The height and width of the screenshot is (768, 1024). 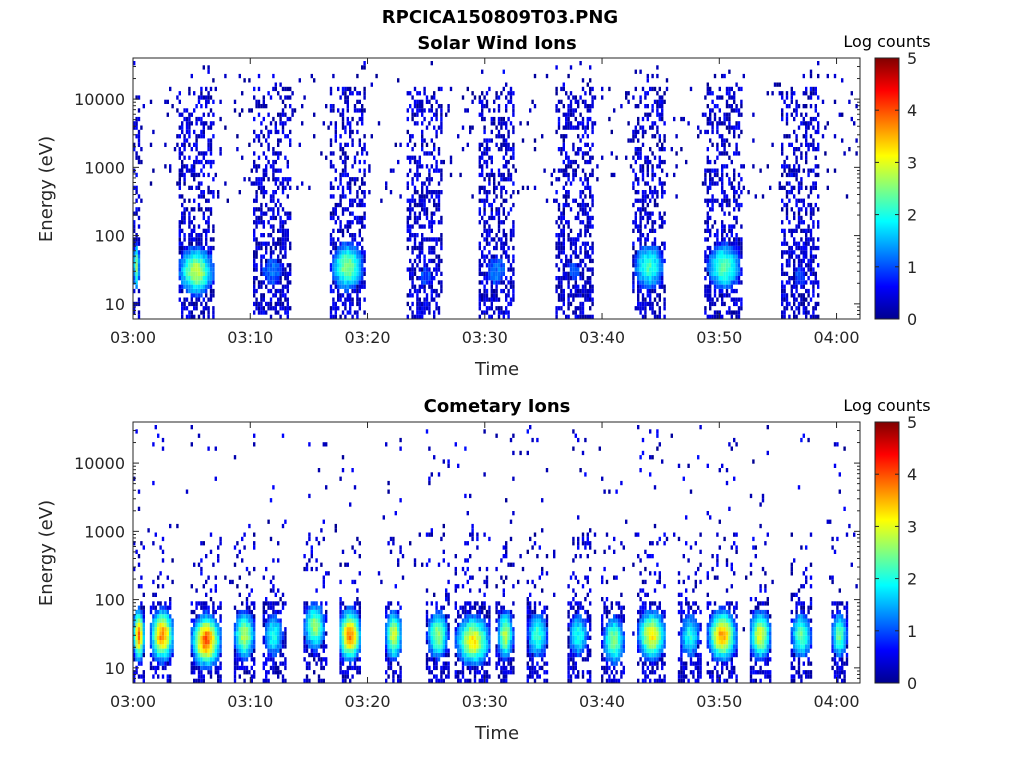 I want to click on colorbar-tick-label: 3, so click(x=912, y=162).